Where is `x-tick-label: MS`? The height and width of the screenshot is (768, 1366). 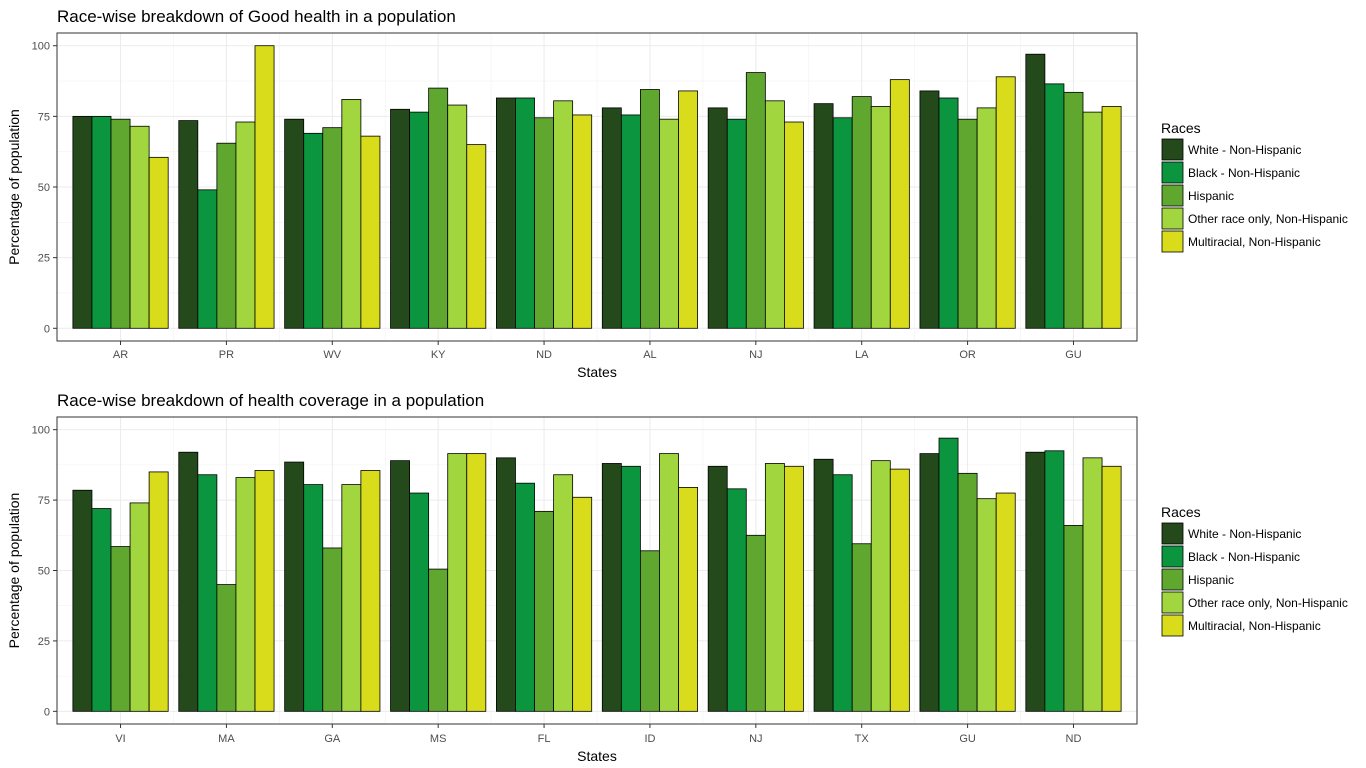
x-tick-label: MS is located at coordinates (438, 739).